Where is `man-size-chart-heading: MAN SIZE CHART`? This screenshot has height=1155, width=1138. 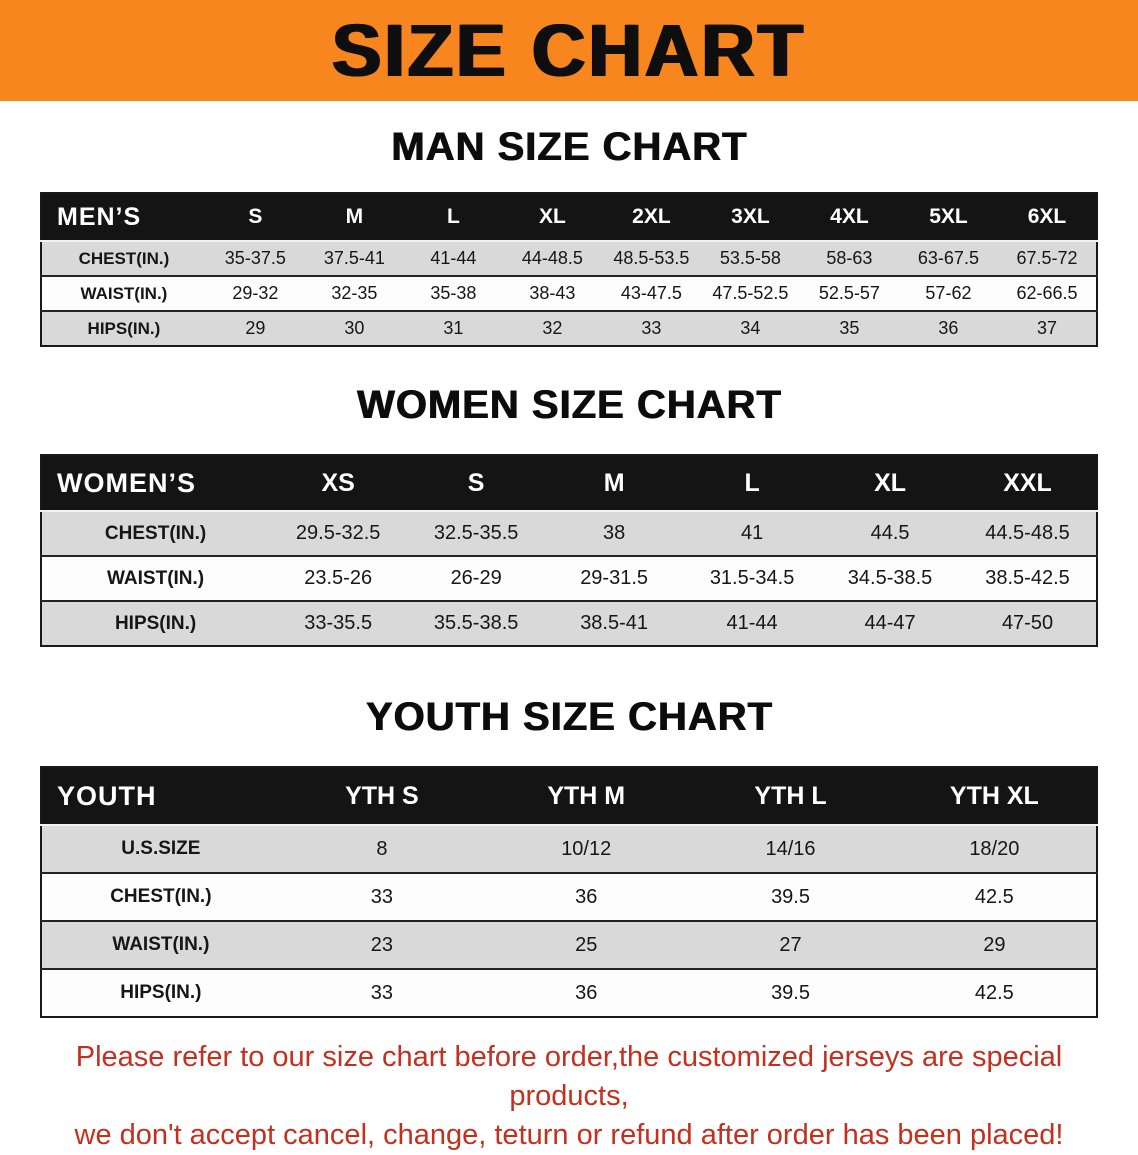 man-size-chart-heading: MAN SIZE CHART is located at coordinates (569, 147).